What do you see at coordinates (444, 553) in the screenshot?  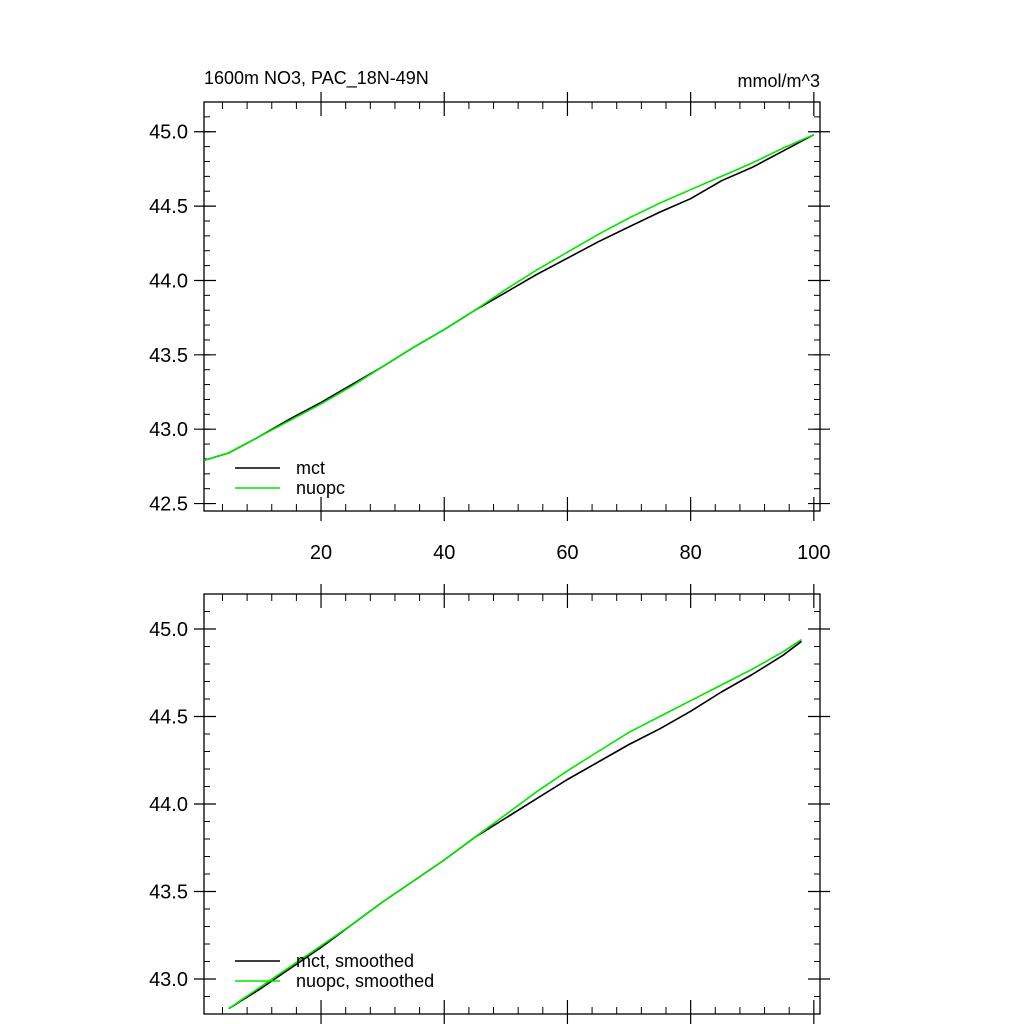 I see `x-tick-label: 40` at bounding box center [444, 553].